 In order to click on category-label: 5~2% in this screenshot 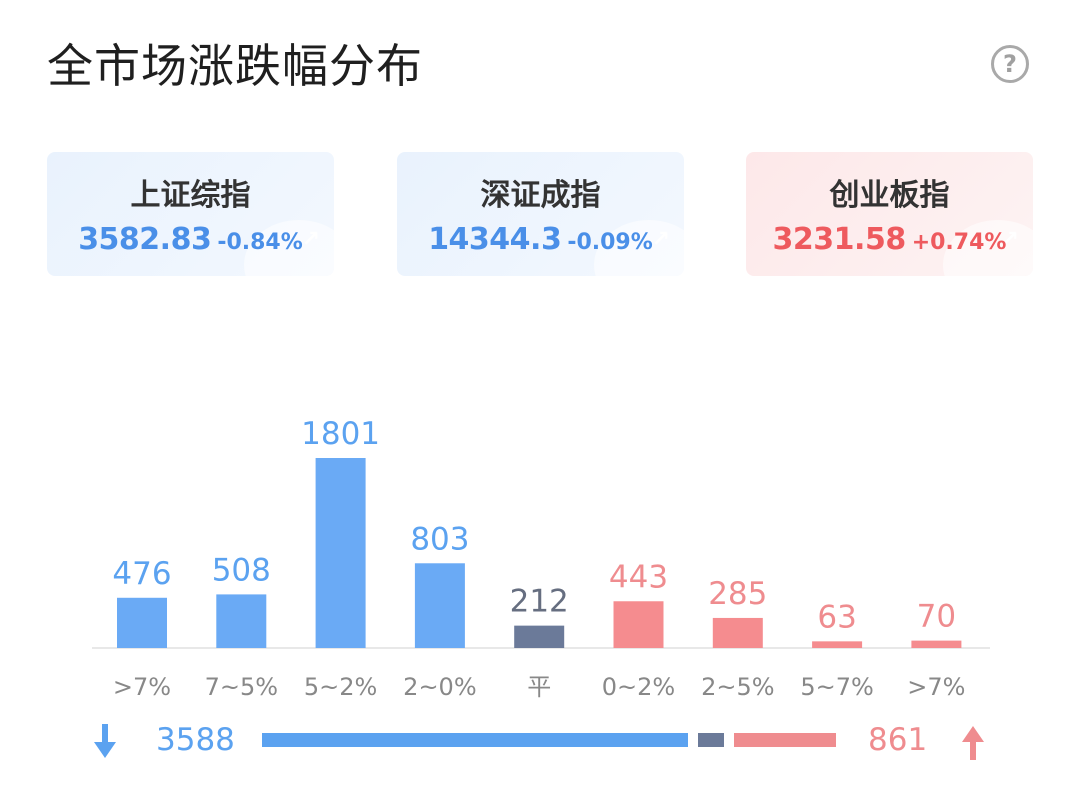, I will do `click(340, 687)`.